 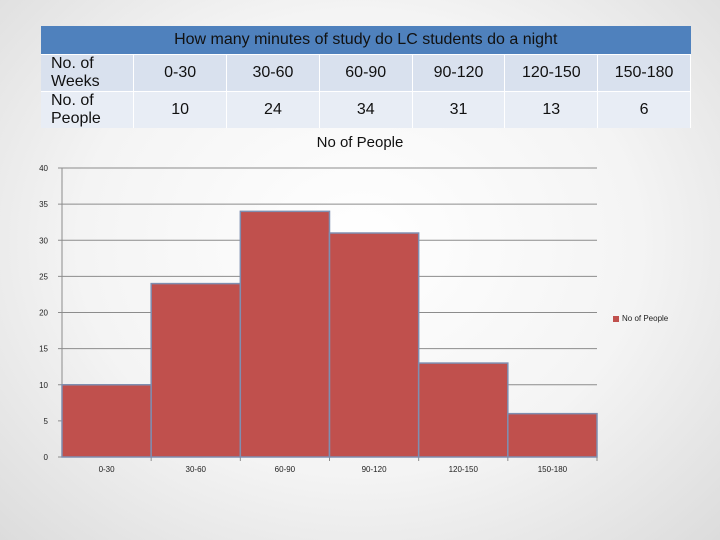 What do you see at coordinates (644, 109) in the screenshot?
I see `table-cell: 6` at bounding box center [644, 109].